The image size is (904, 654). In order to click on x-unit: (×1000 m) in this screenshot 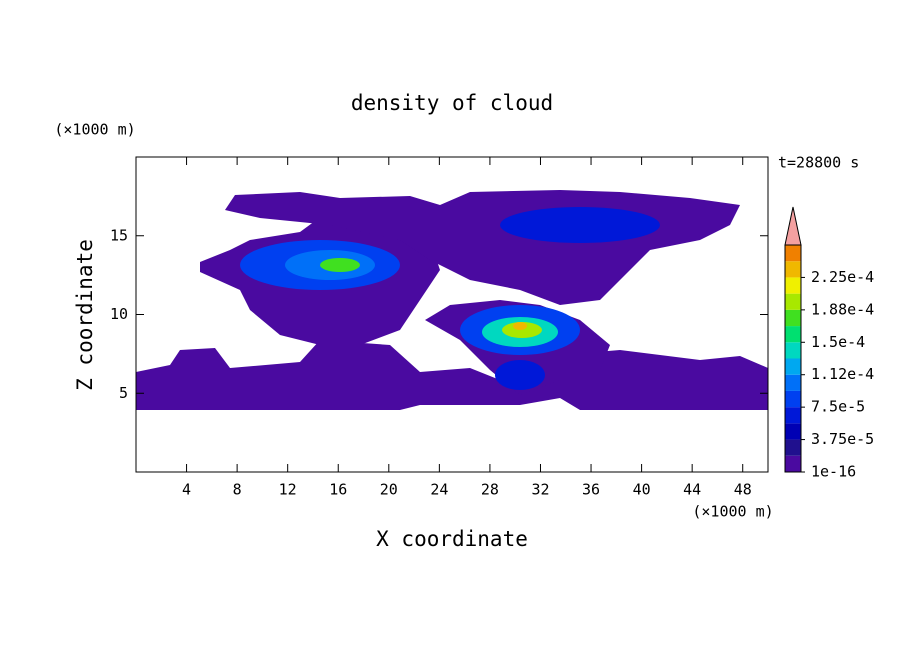, I will do `click(732, 512)`.